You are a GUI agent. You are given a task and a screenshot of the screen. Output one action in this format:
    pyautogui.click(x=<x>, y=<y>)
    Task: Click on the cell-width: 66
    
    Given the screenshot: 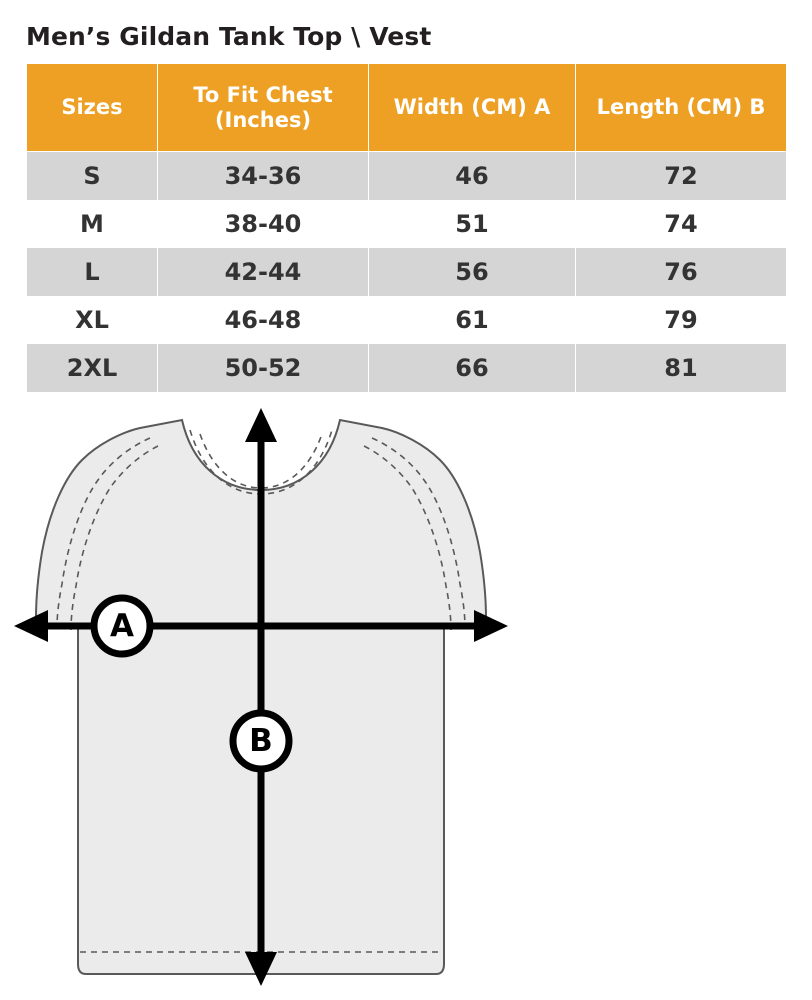 What is the action you would take?
    pyautogui.click(x=472, y=368)
    